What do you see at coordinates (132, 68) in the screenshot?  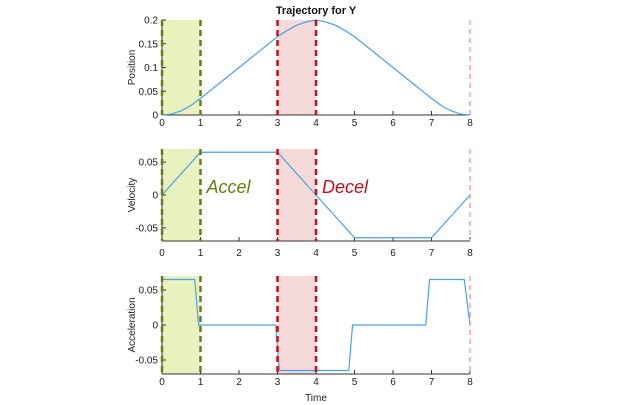 I see `y-axis-label: Position` at bounding box center [132, 68].